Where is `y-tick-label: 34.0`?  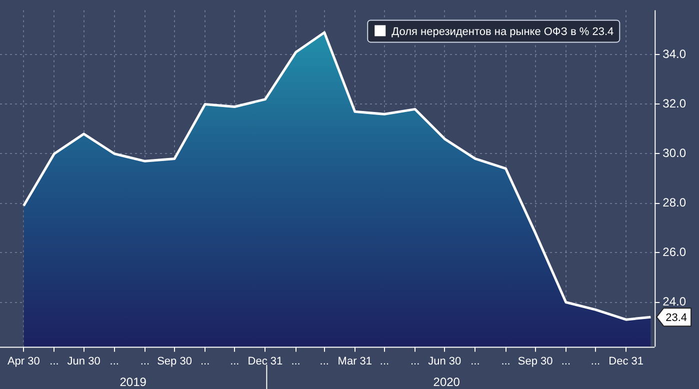 y-tick-label: 34.0 is located at coordinates (674, 54).